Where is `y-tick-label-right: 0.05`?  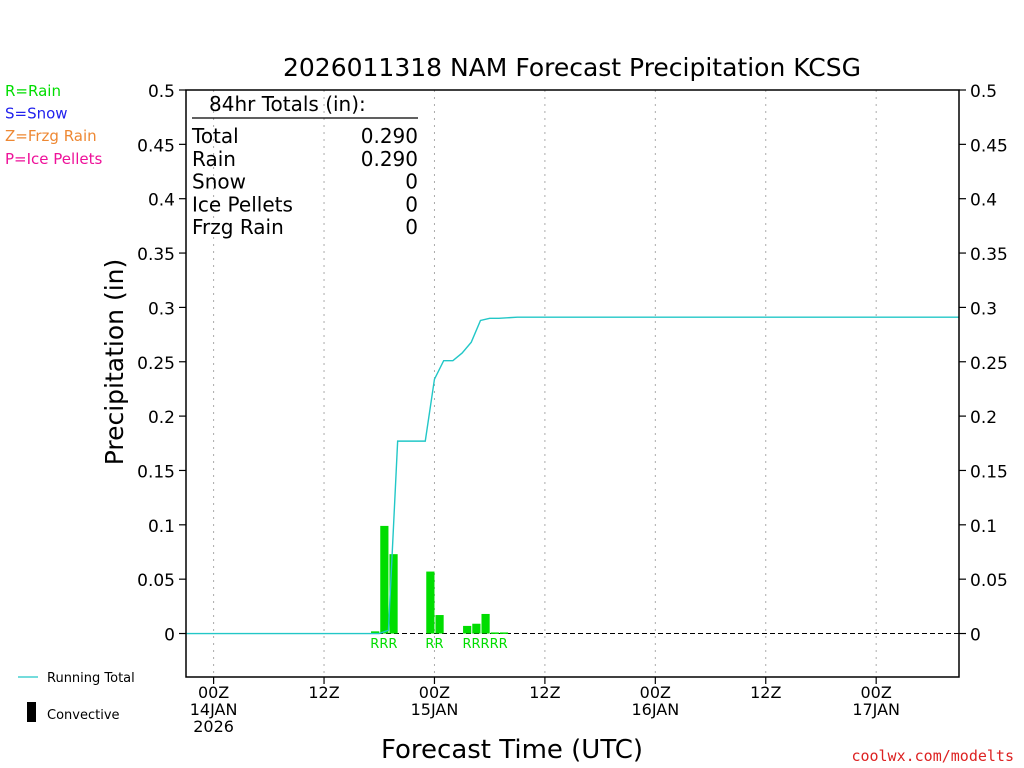
y-tick-label-right: 0.05 is located at coordinates (989, 581).